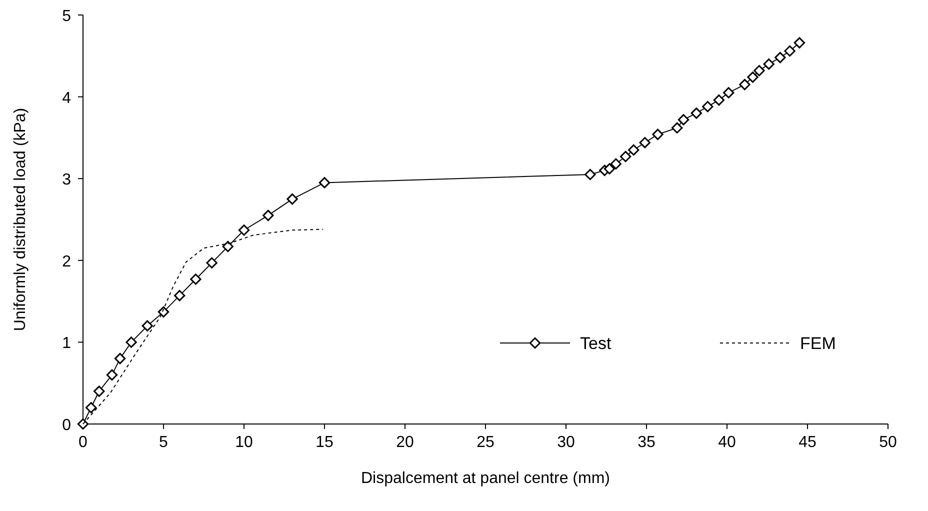 This screenshot has width=928, height=511. Describe the element at coordinates (807, 442) in the screenshot. I see `x-tick-label: 45` at that location.